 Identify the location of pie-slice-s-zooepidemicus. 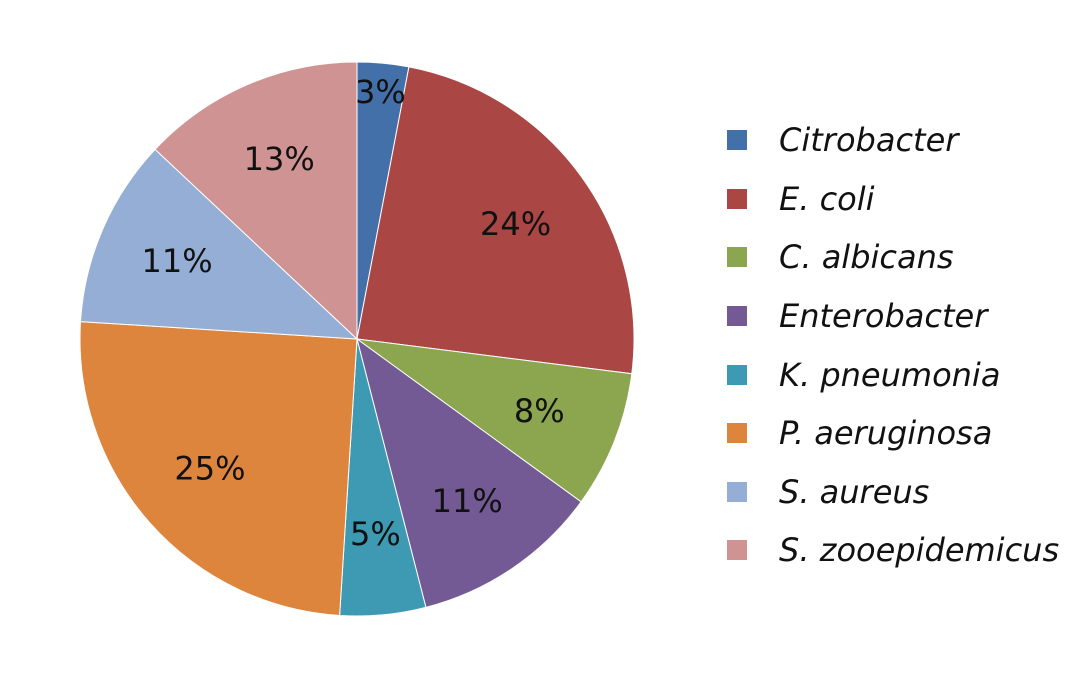
(256, 201).